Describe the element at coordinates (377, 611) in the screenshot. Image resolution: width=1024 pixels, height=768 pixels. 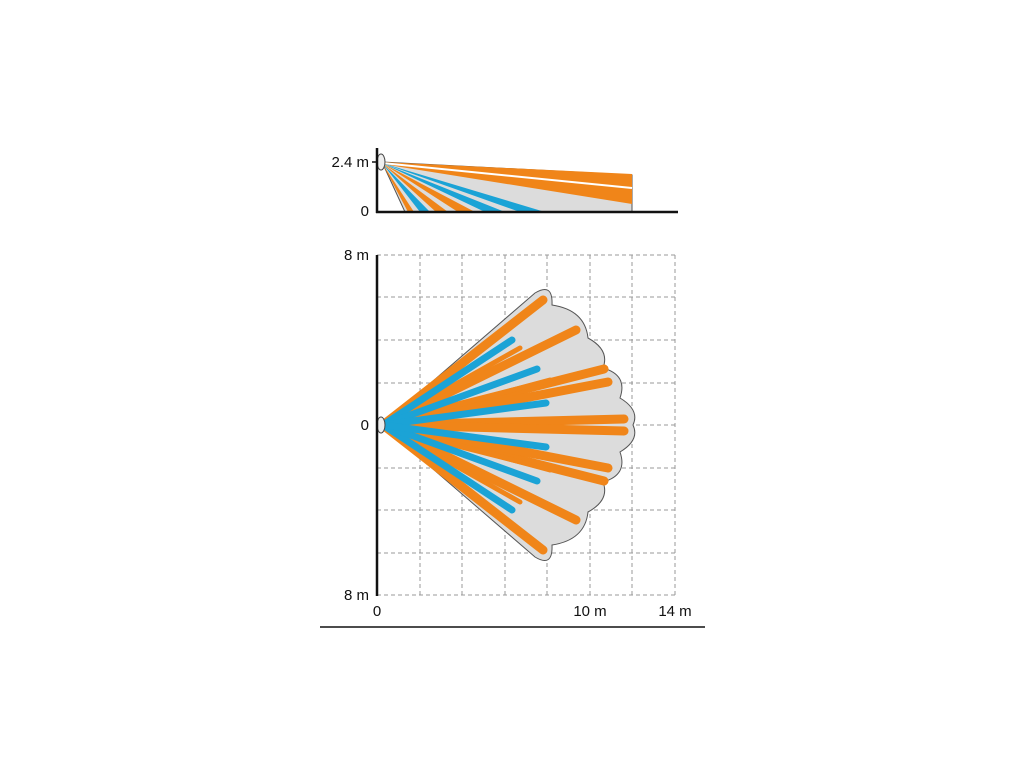
I see `x-label: 0` at that location.